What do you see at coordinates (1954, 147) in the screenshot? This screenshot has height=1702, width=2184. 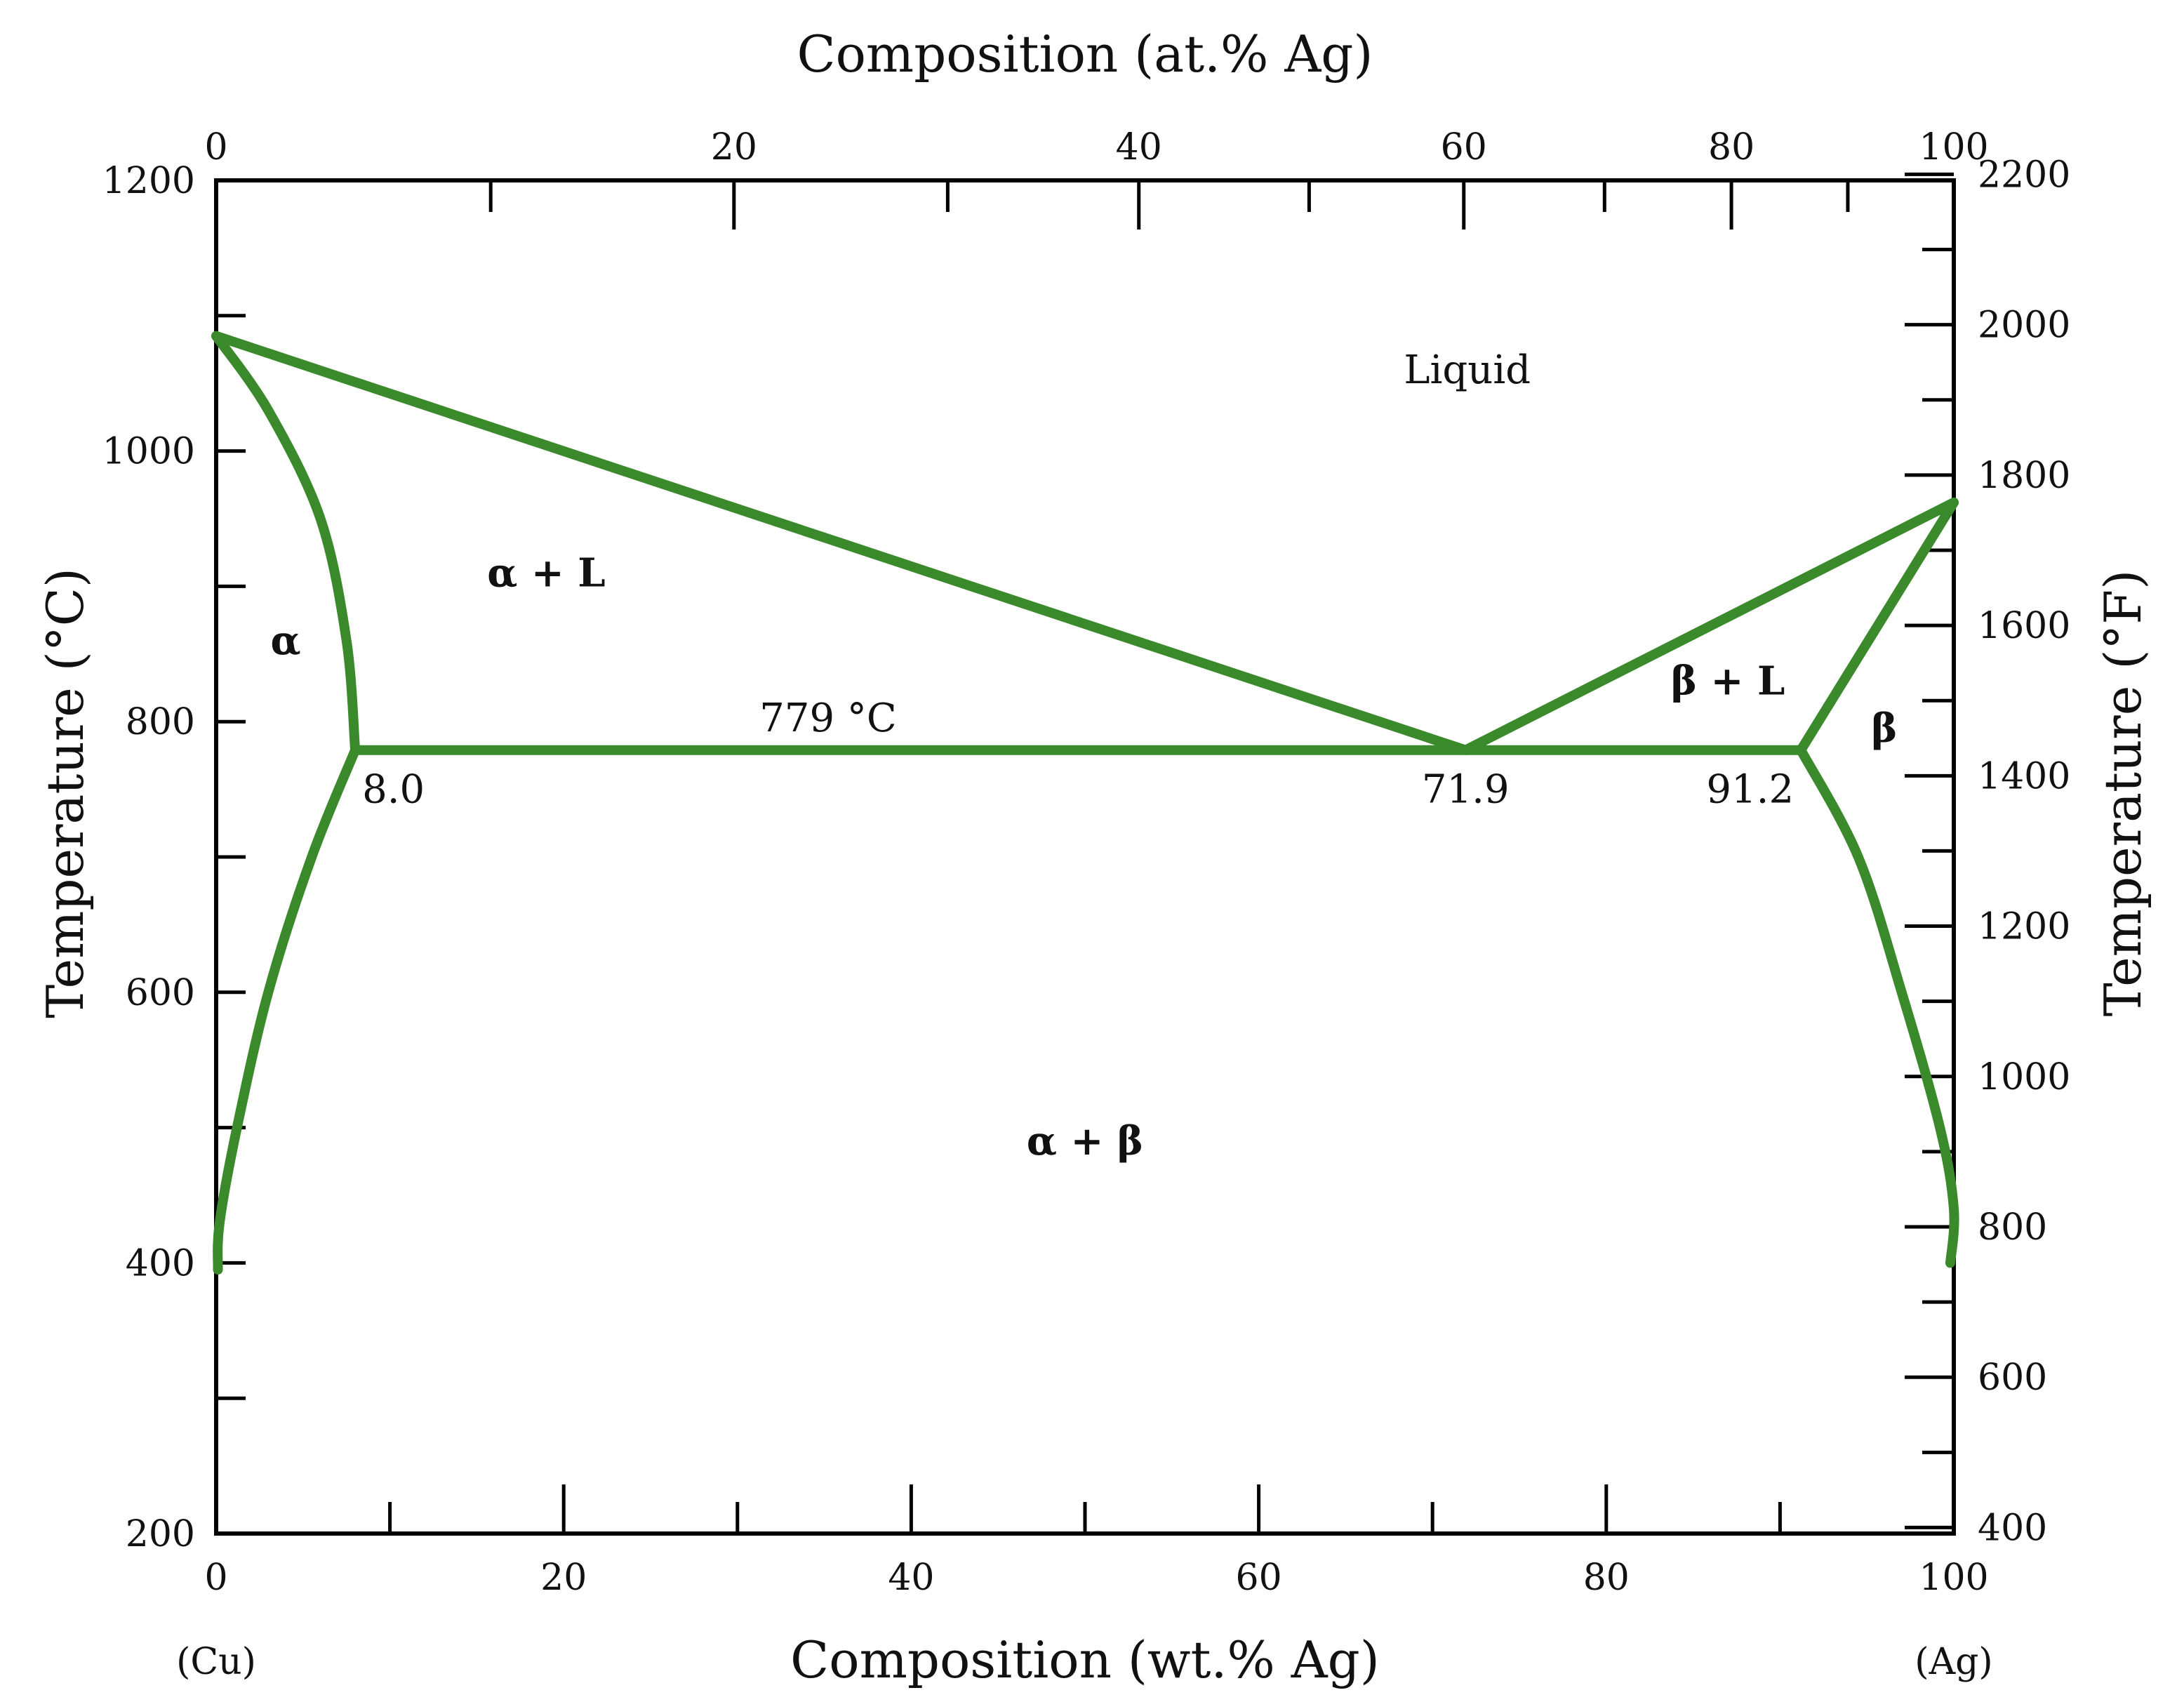 I see `top-tick-label: 100` at bounding box center [1954, 147].